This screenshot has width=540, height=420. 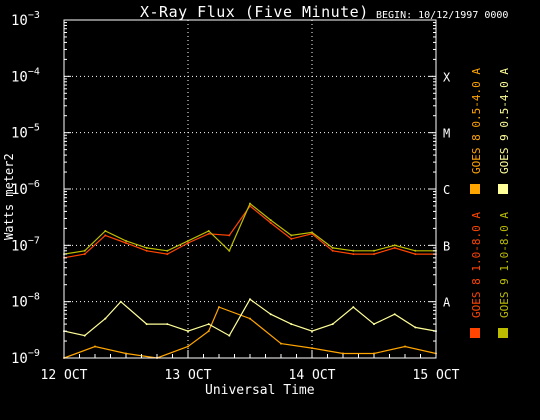 What do you see at coordinates (475, 333) in the screenshot?
I see `legend-swatch-goes8-long` at bounding box center [475, 333].